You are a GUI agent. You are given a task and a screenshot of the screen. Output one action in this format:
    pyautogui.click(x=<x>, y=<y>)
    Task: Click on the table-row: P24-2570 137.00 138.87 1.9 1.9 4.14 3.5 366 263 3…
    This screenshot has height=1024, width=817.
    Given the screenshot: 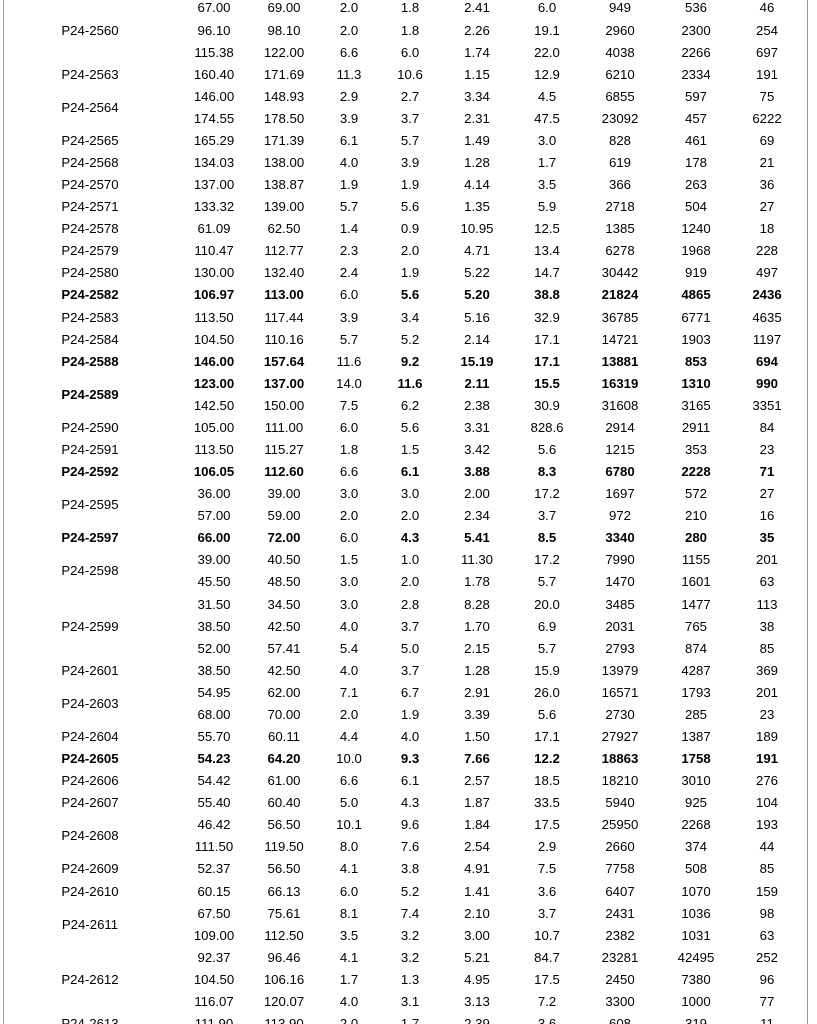 What is the action you would take?
    pyautogui.click(x=400, y=185)
    